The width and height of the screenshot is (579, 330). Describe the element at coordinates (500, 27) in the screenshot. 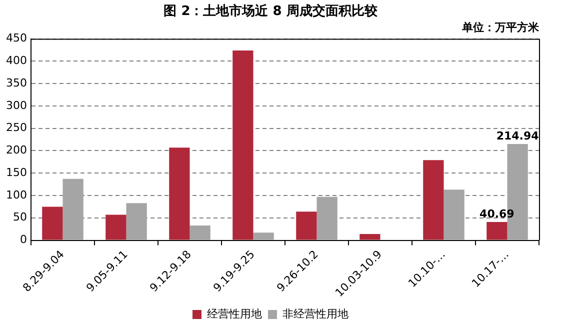

I see `text: 单位：万平方米` at that location.